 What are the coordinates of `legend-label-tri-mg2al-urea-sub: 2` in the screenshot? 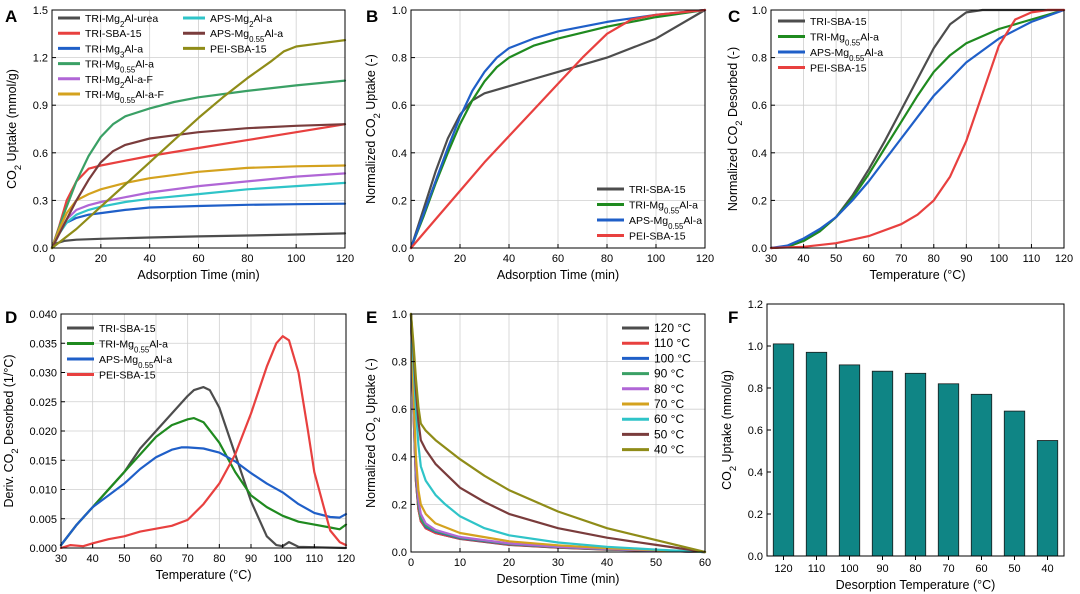 It's located at (122, 24).